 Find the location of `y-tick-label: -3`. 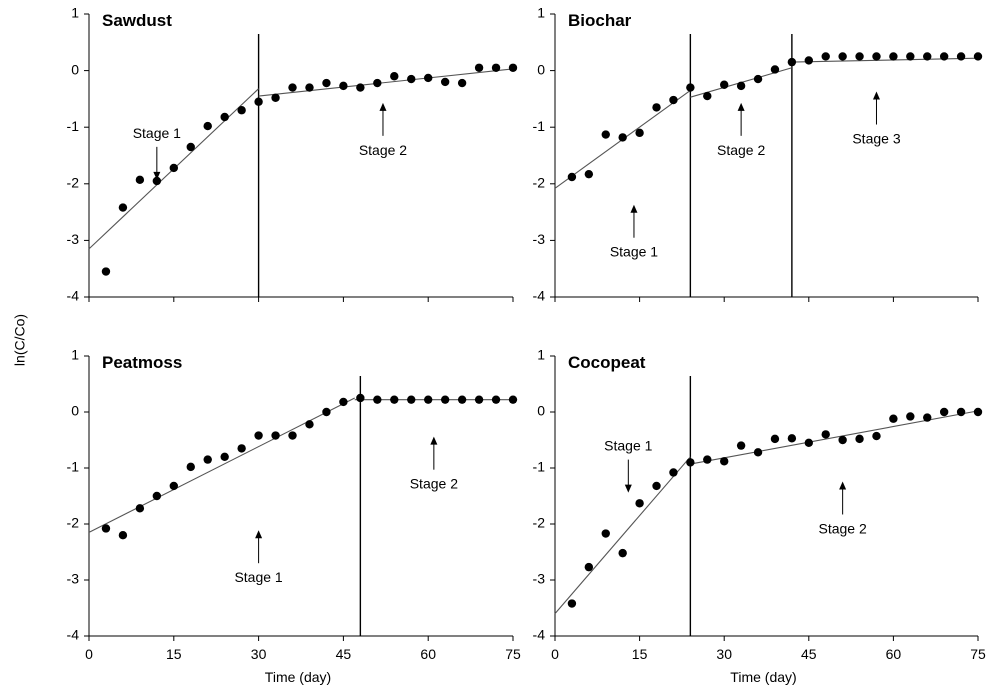

y-tick-label: -3 is located at coordinates (539, 579).